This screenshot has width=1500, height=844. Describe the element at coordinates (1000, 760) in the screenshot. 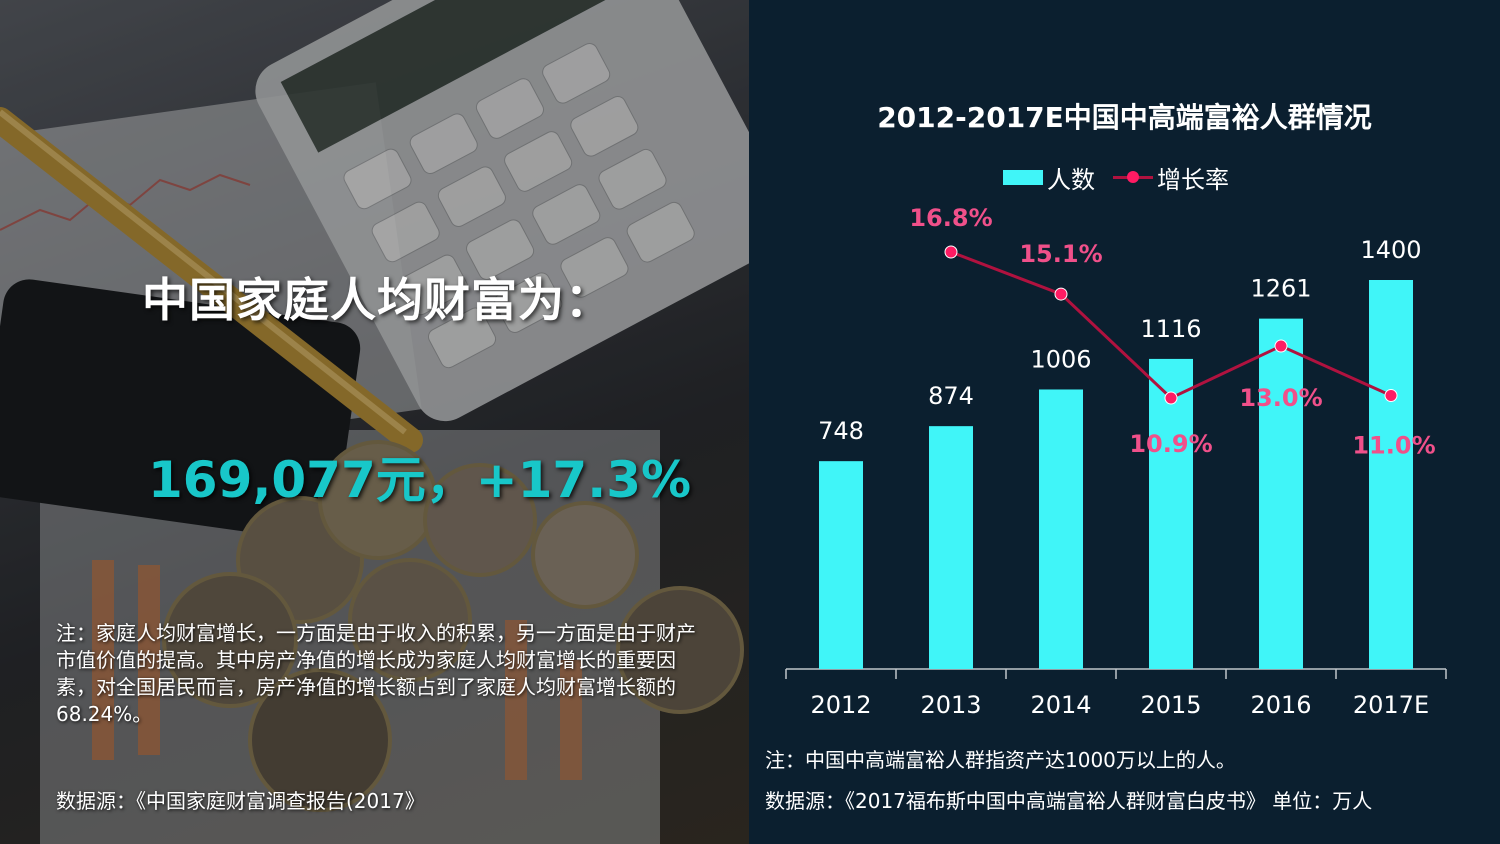

I see `chart-note: 注：中国中高端富裕人群指资产达1000万以上的人。` at that location.